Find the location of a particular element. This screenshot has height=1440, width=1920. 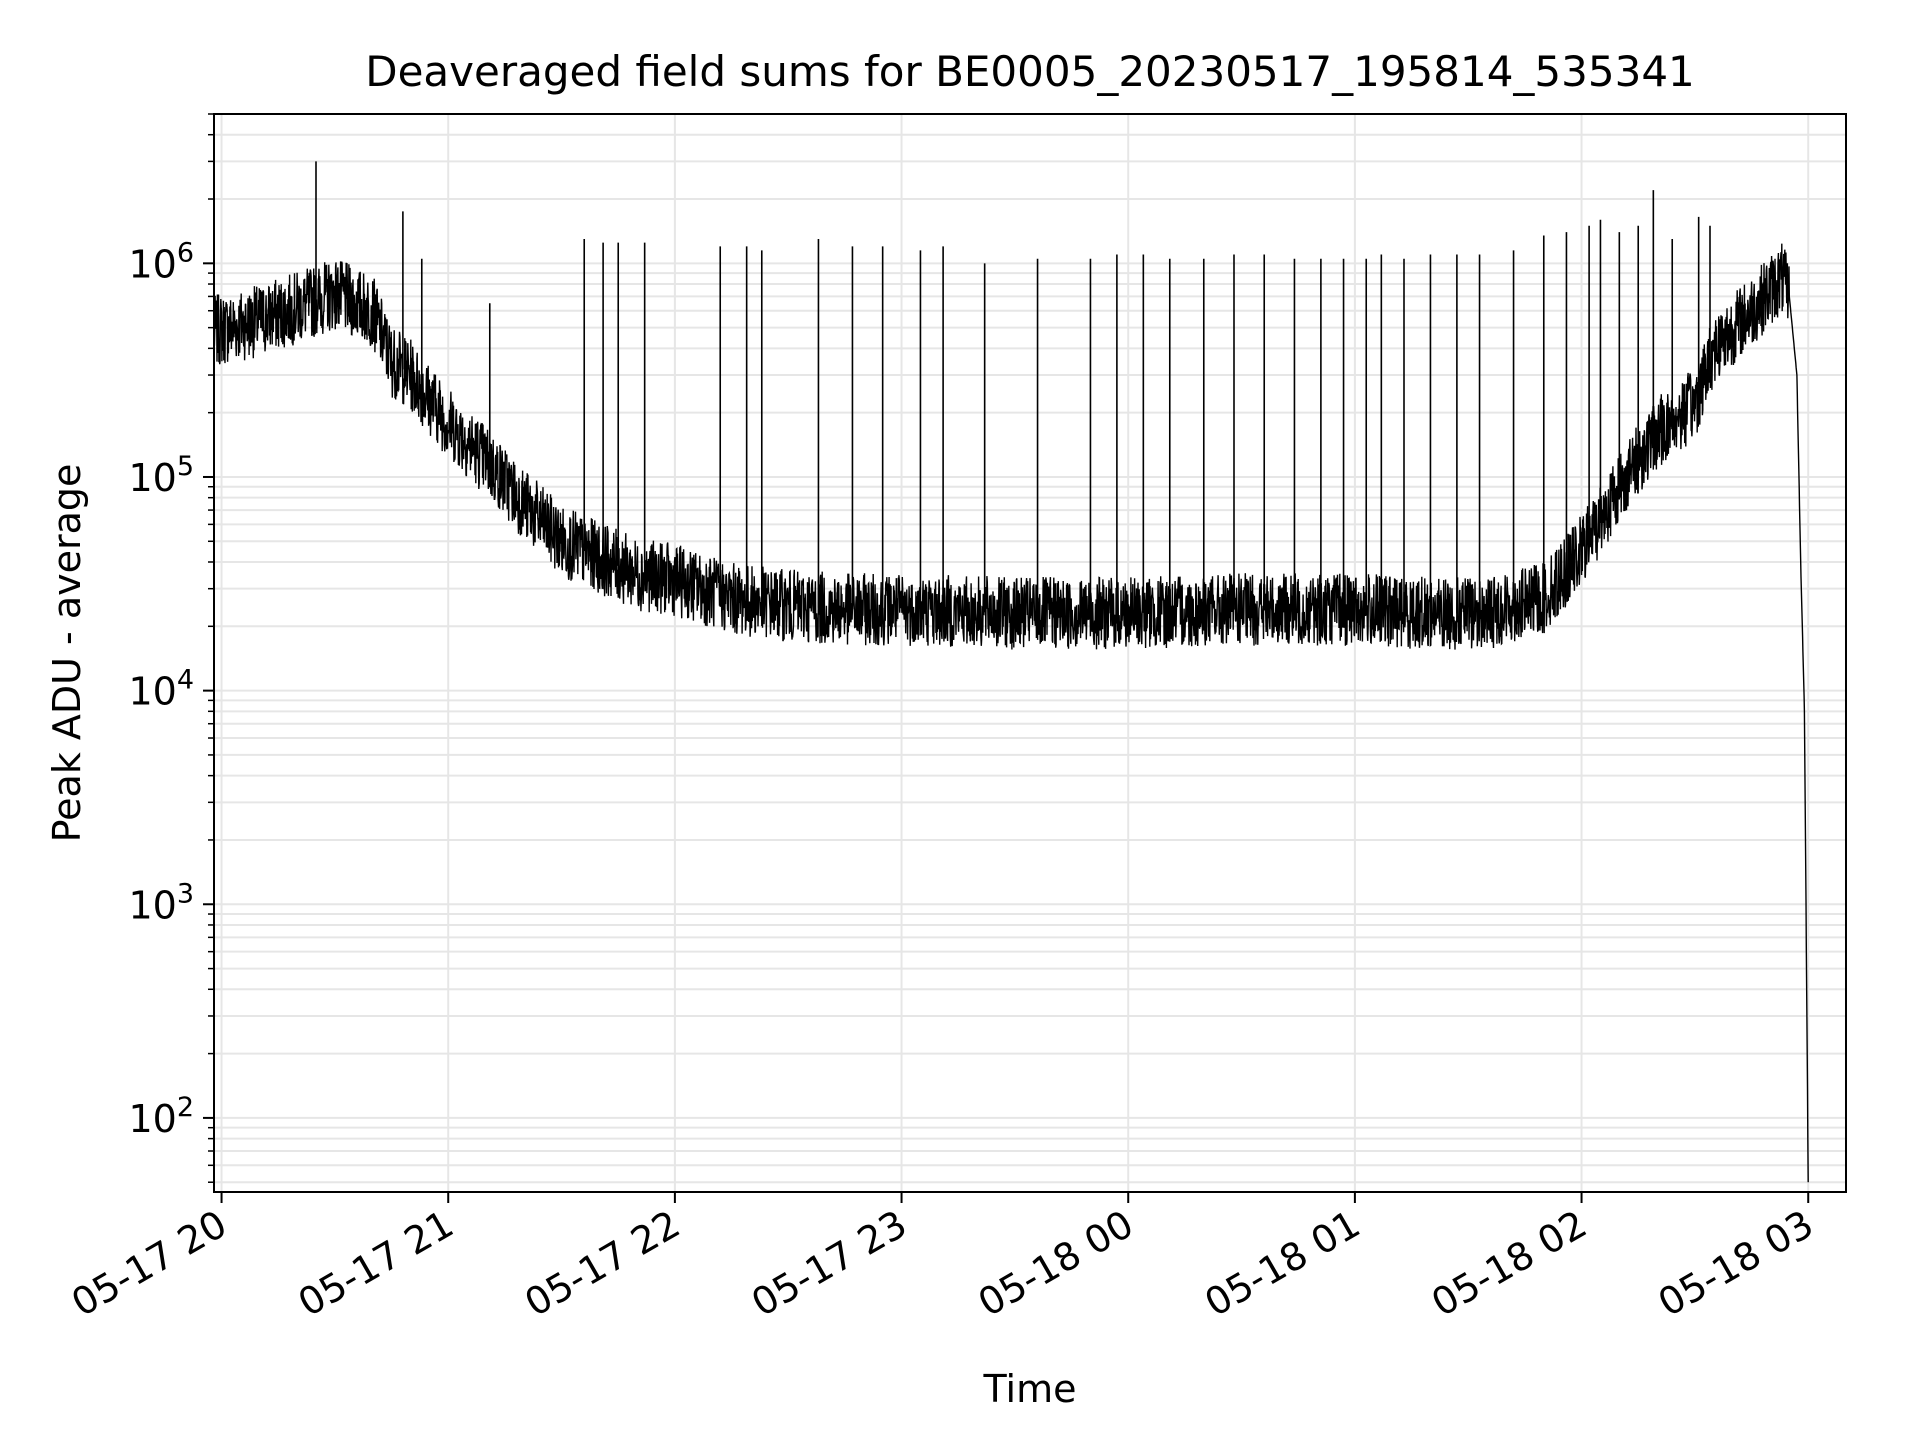

y-tick-label: 105 is located at coordinates (161, 475).